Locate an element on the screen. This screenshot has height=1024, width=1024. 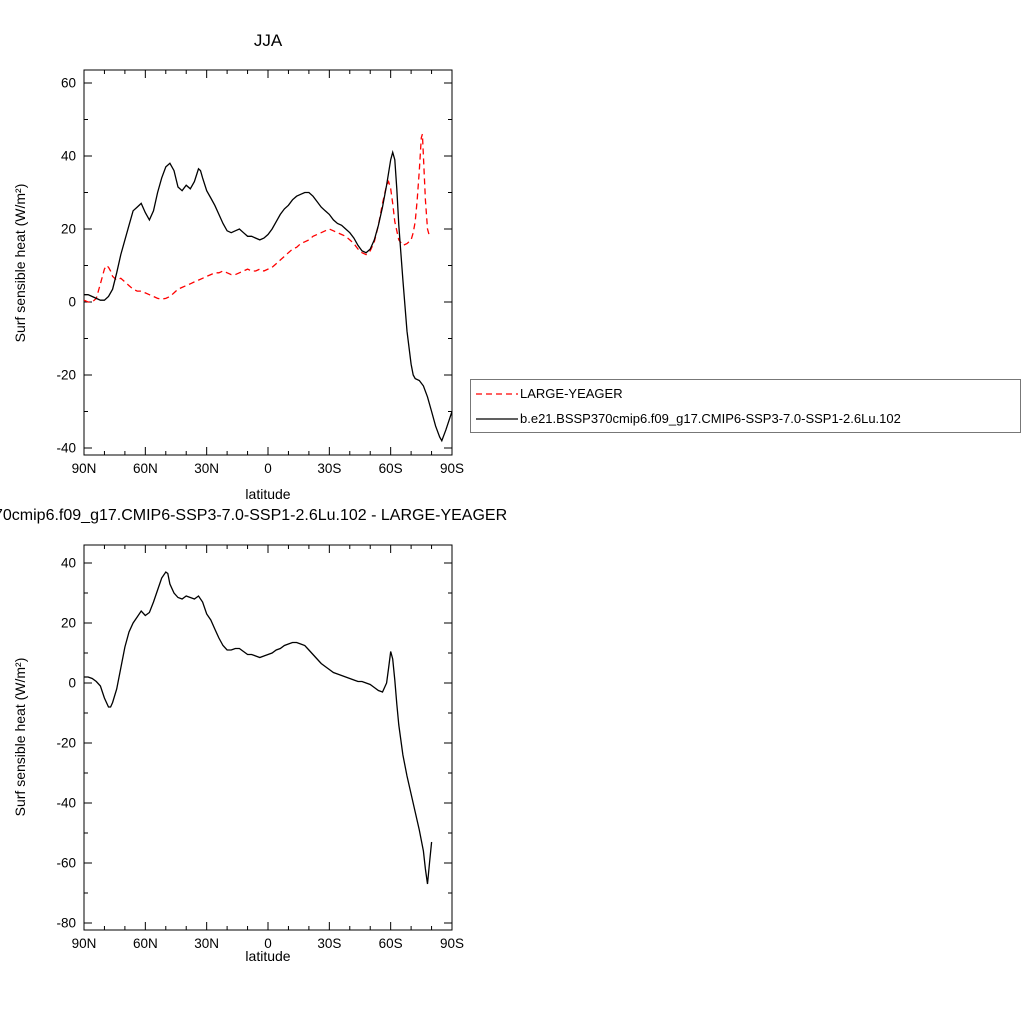
legend-label-obs: LARGE-YEAGER is located at coordinates (571, 393).